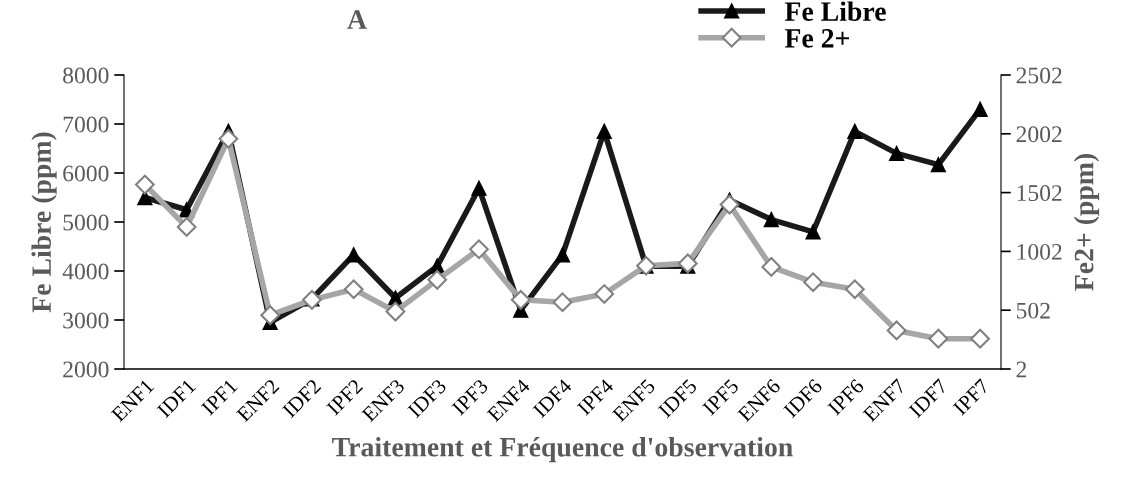  I want to click on x-axis-title: Traitement et Fréquence d'observation, so click(562, 450).